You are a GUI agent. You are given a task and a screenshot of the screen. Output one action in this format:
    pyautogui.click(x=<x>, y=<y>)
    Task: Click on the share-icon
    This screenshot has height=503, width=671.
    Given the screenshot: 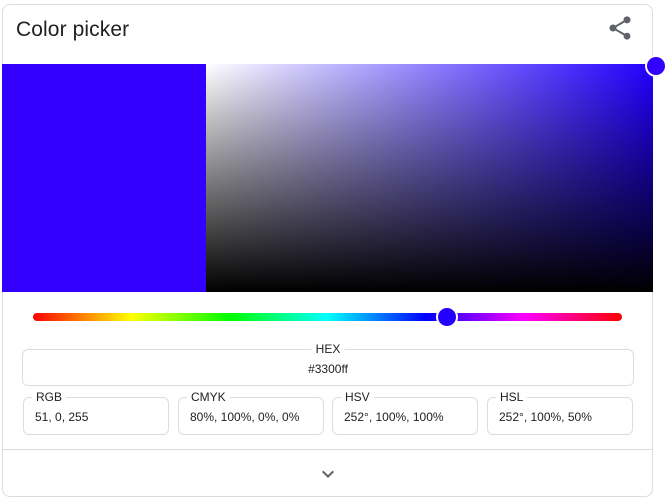 What is the action you would take?
    pyautogui.click(x=620, y=28)
    